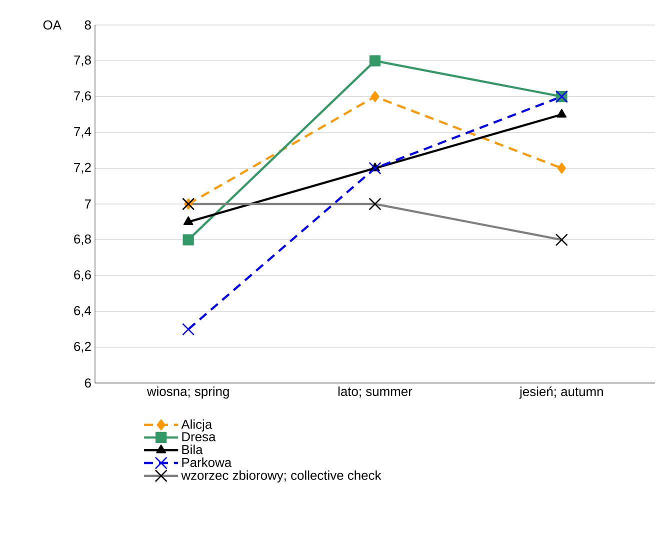 The image size is (663, 557). Describe the element at coordinates (199, 437) in the screenshot. I see `legend-label: Dresa` at that location.